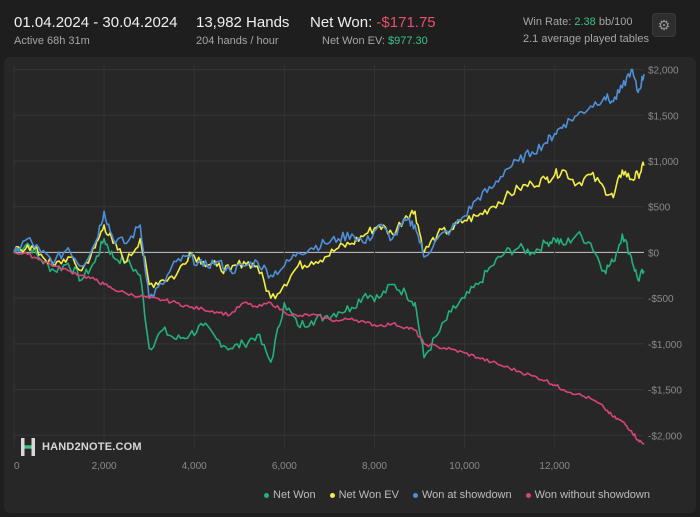 The image size is (700, 517). I want to click on y-tick-label: -$1,000, so click(665, 345).